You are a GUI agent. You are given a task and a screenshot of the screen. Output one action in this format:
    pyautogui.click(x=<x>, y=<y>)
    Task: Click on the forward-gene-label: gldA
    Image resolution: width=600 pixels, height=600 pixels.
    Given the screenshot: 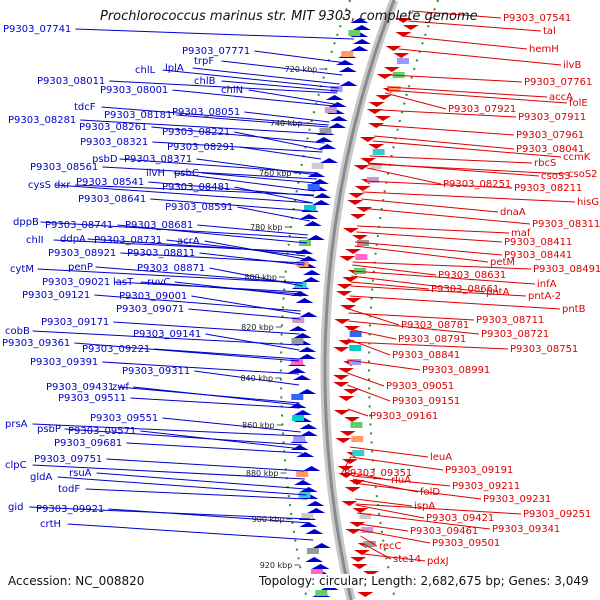 What is the action you would take?
    pyautogui.click(x=41, y=477)
    